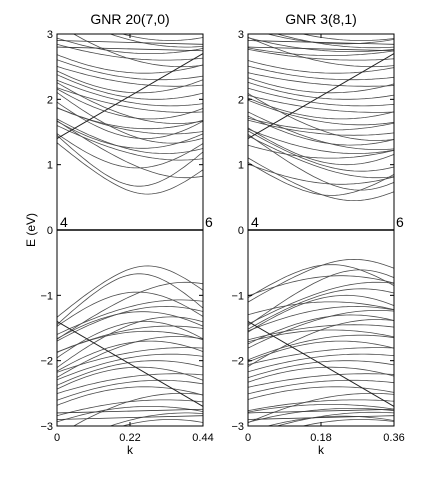 The width and height of the screenshot is (436, 478). I want to click on band-annotation: 4, so click(255, 222).